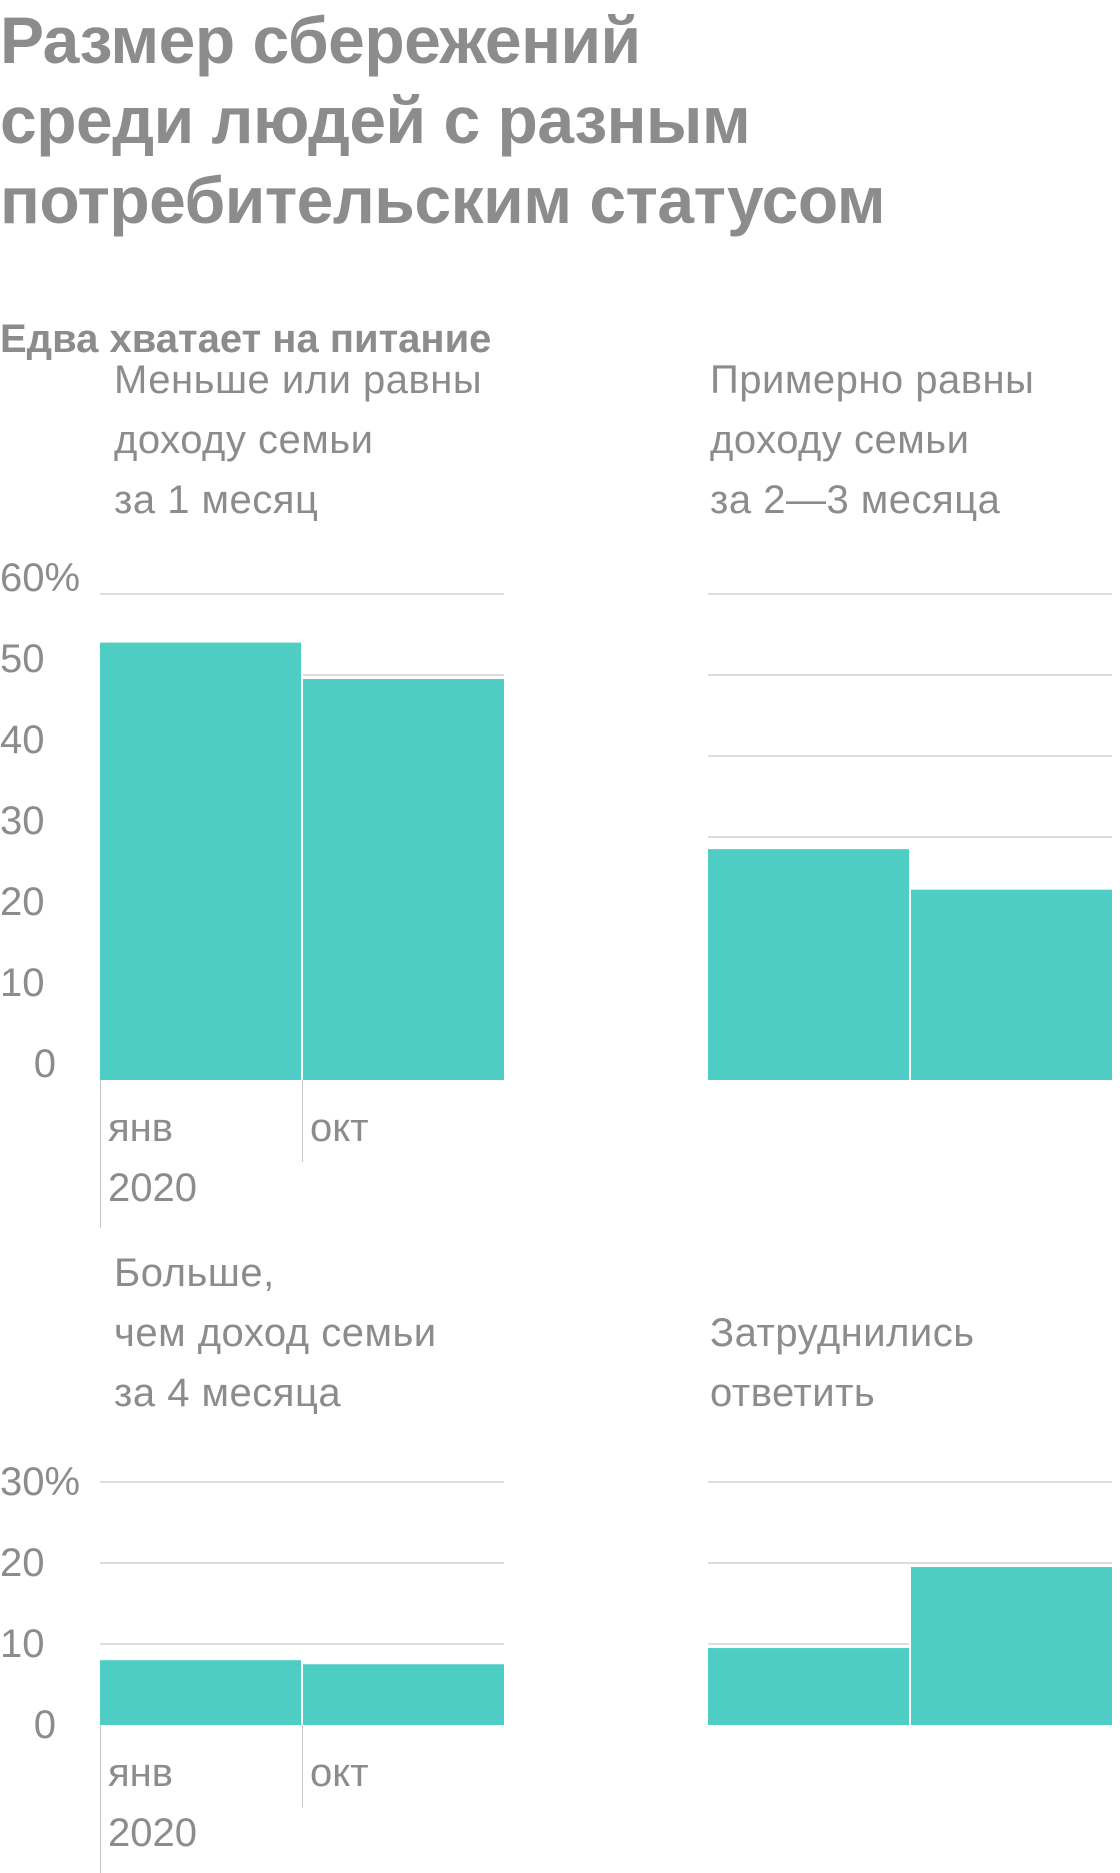 Image resolution: width=1120 pixels, height=1873 pixels. I want to click on panel-title-line: ответить, so click(793, 1393).